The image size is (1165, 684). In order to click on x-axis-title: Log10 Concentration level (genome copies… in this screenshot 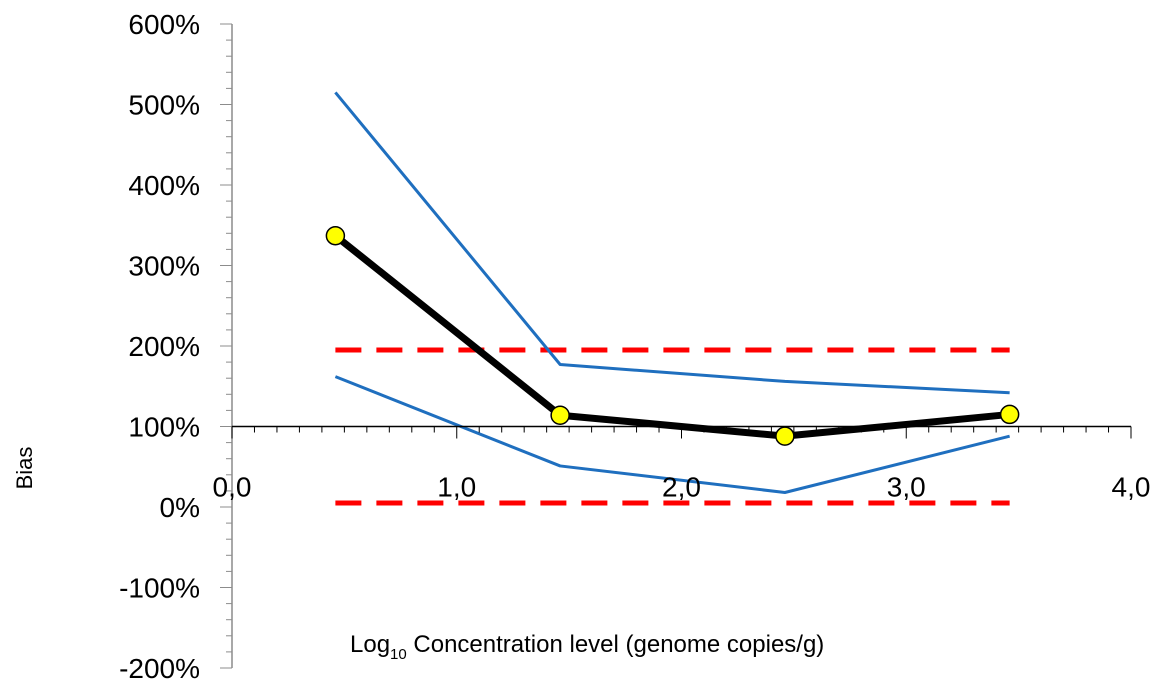, I will do `click(587, 647)`.